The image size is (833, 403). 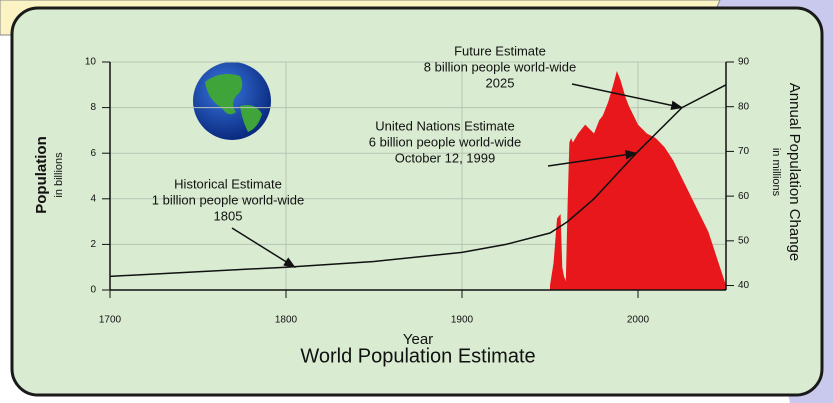 What do you see at coordinates (91, 62) in the screenshot?
I see `y-tick-label: 10` at bounding box center [91, 62].